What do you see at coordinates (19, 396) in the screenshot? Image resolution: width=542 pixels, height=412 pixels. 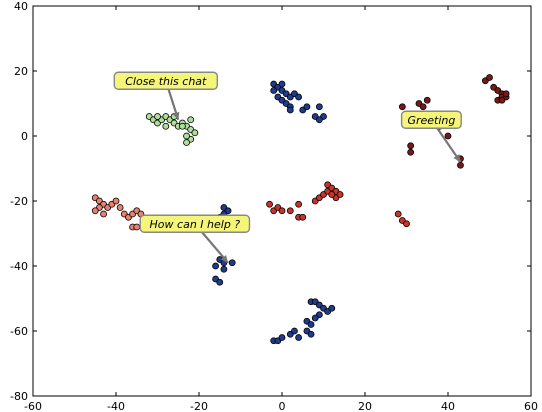 I see `y-tick-label: -80` at bounding box center [19, 396].